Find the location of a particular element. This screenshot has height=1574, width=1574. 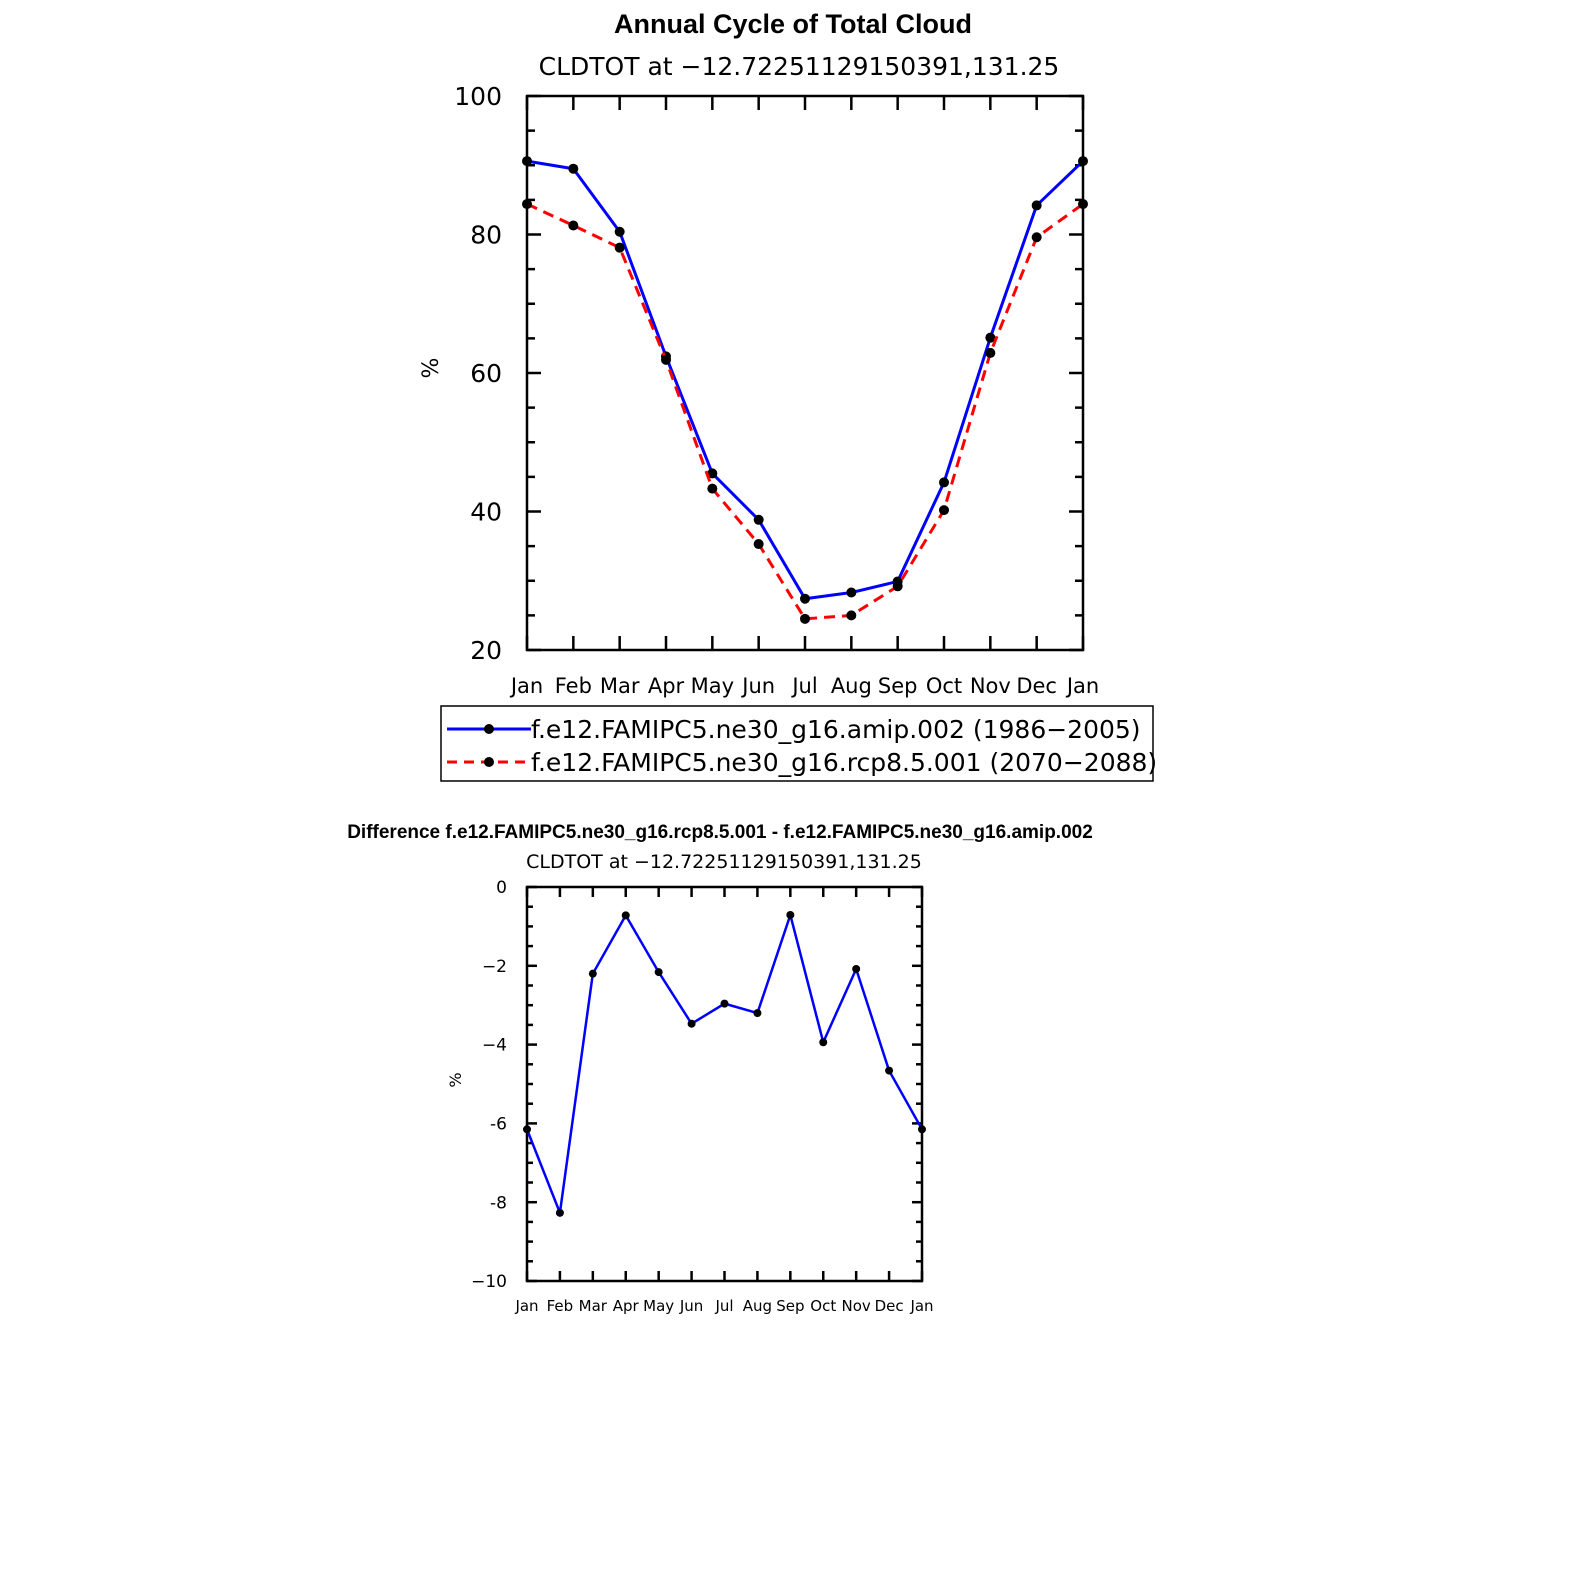

chart1-legend-box is located at coordinates (797, 743).